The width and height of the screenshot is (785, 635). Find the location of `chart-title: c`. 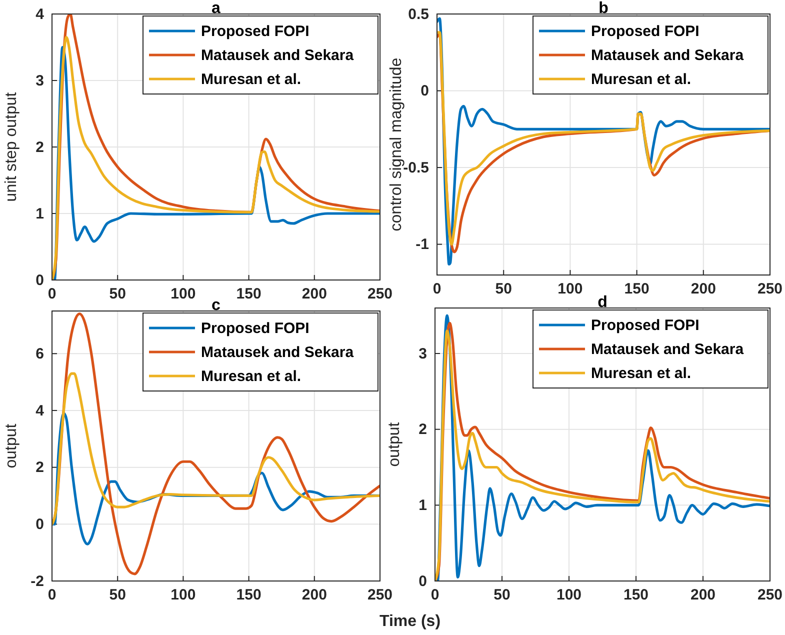

chart-title: c is located at coordinates (216, 305).